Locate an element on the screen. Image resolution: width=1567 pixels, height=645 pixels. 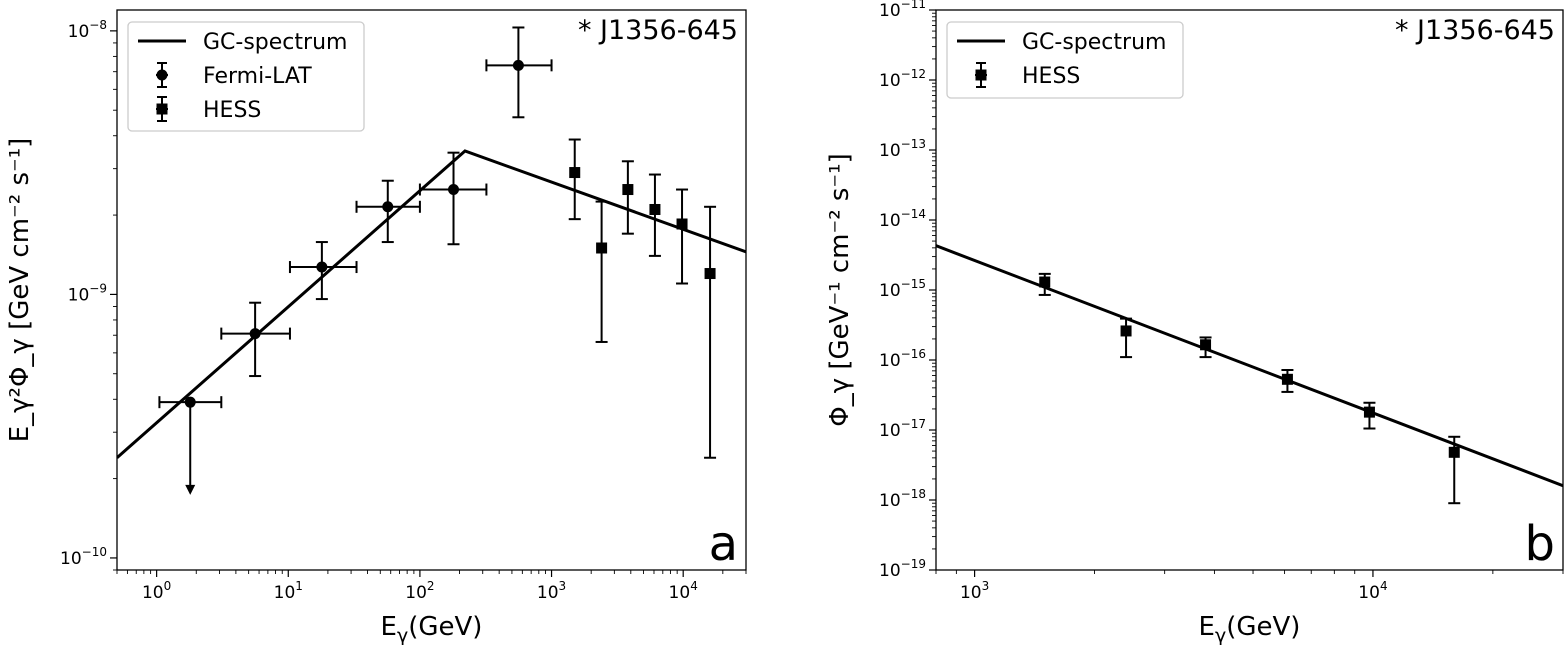
y-tick-label: 10⁻¹⁷ is located at coordinates (902, 429).